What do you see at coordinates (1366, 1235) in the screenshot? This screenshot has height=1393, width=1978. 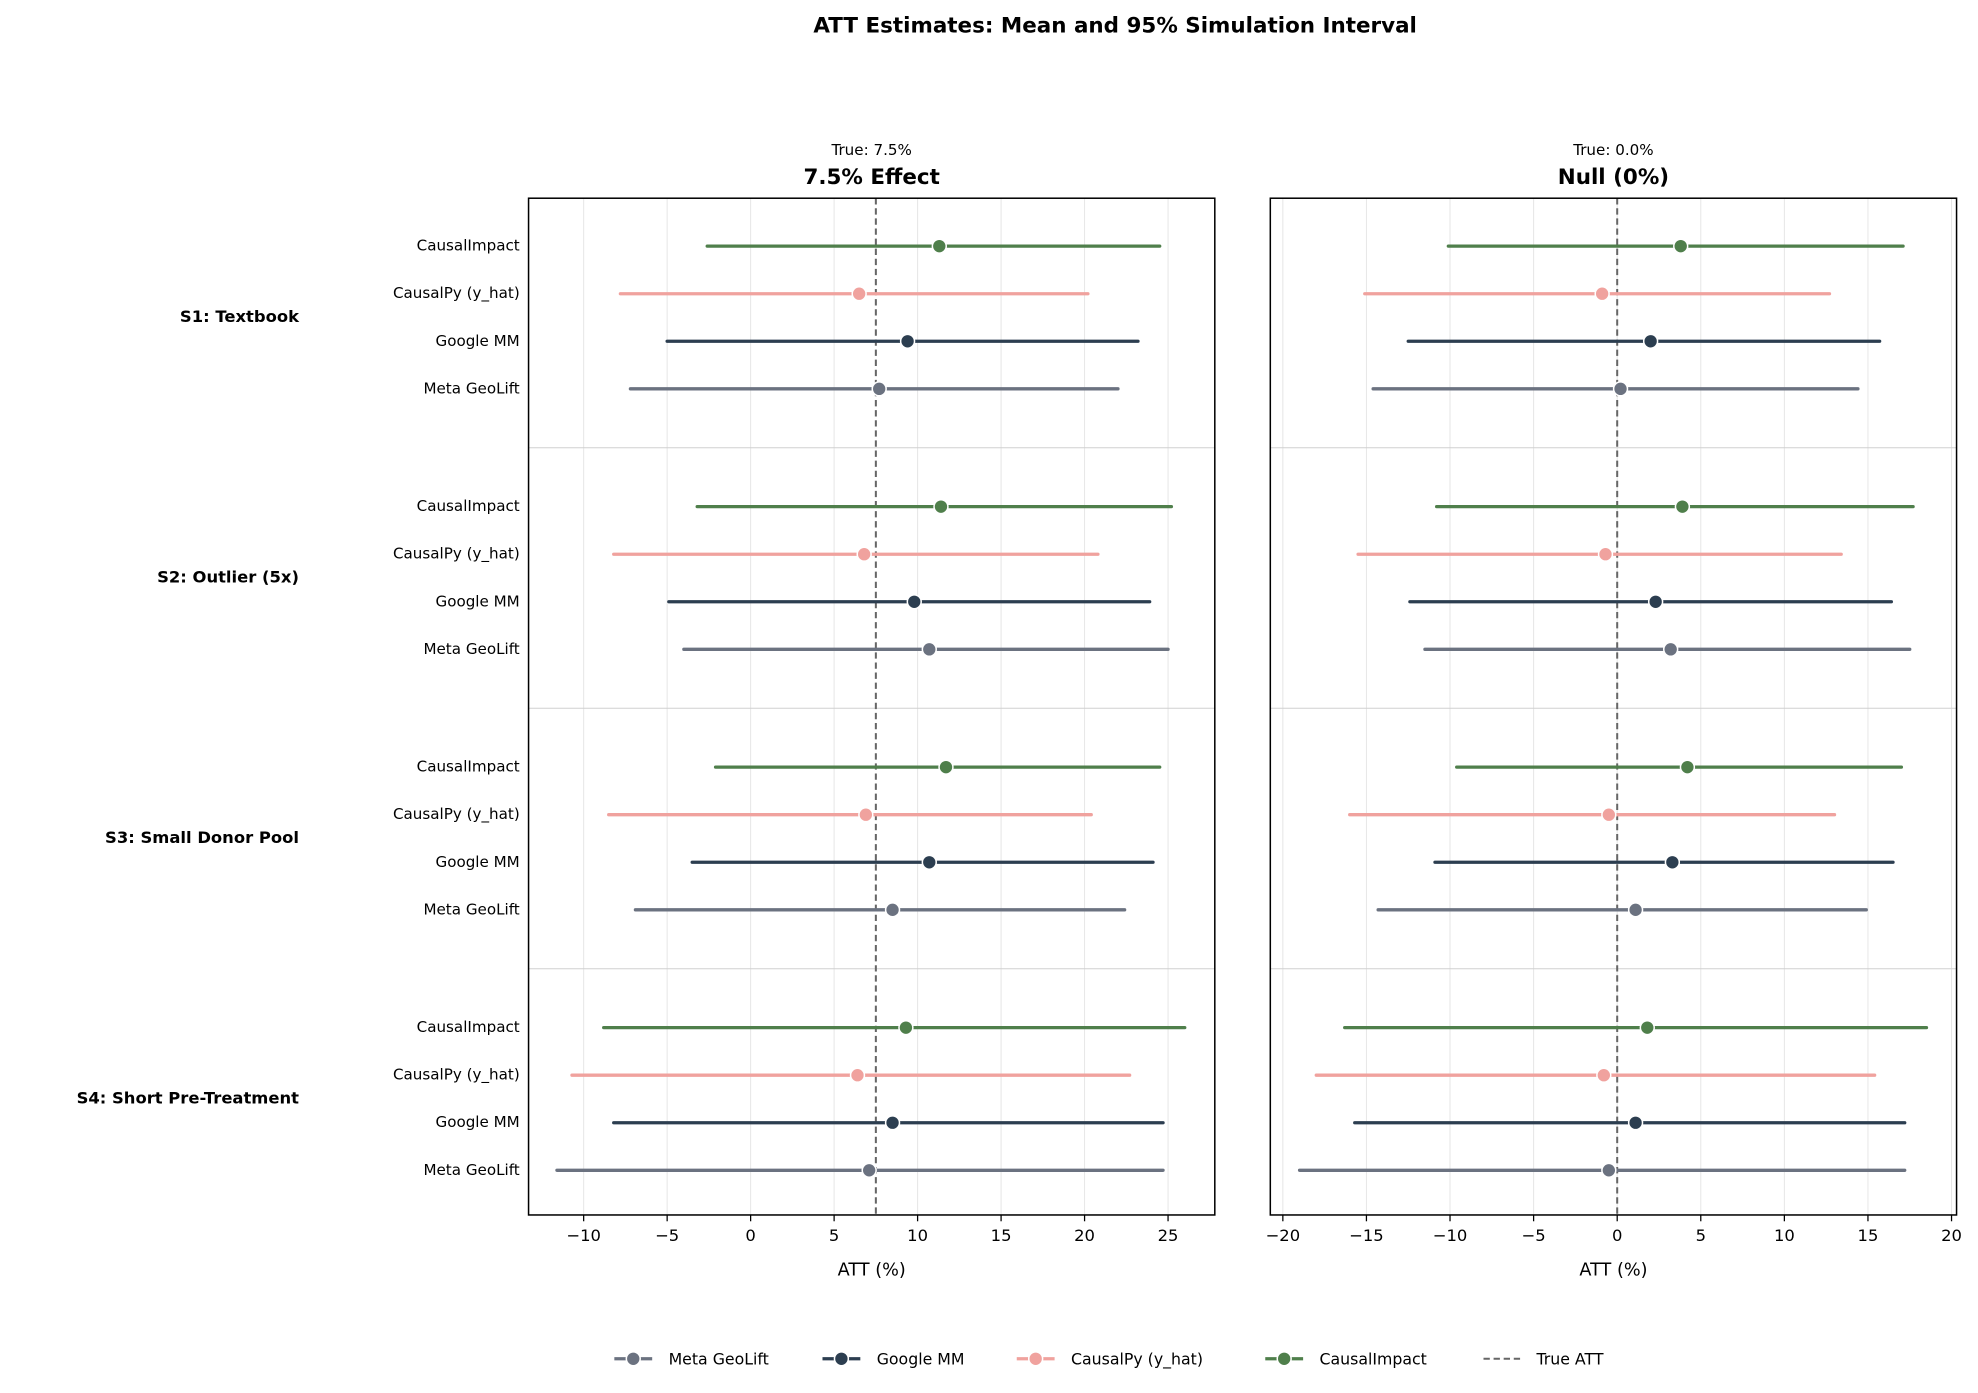 I see `x-tick-label: −15` at bounding box center [1366, 1235].